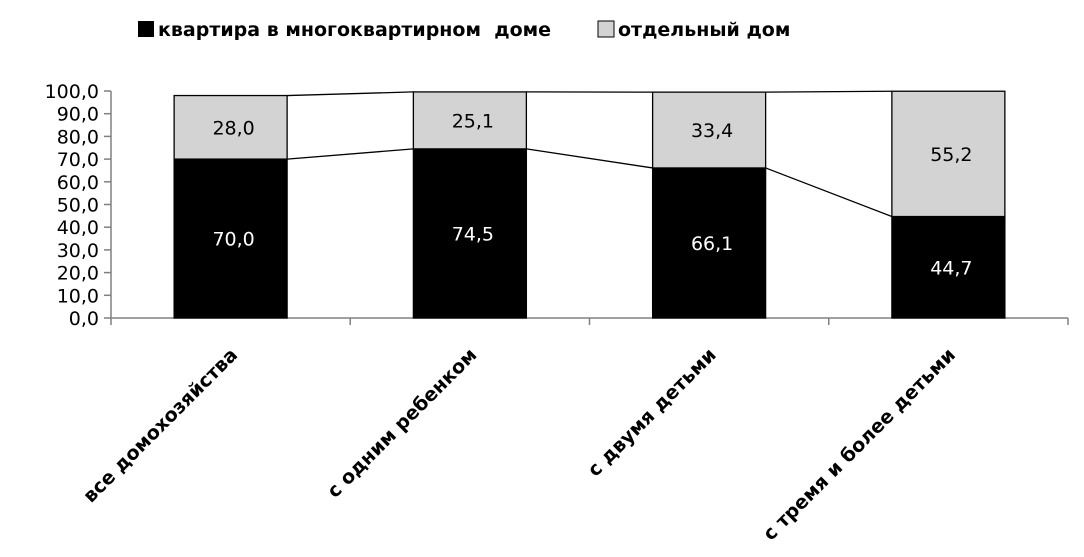 The image size is (1084, 557). What do you see at coordinates (712, 131) in the screenshot?
I see `data-label: 33,4` at bounding box center [712, 131].